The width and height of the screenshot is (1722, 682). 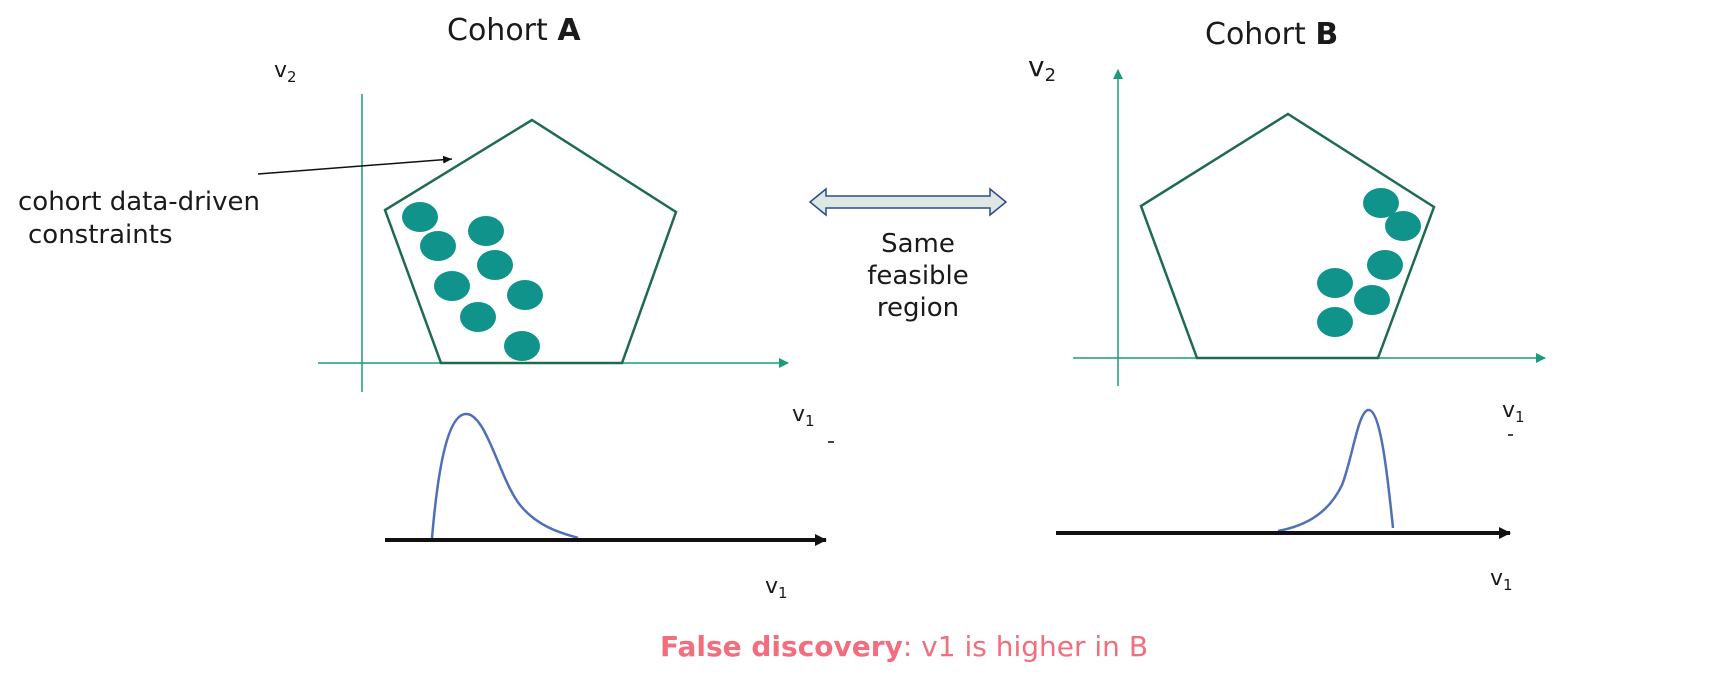 I want to click on cohort-b-density-axis-label-main: v, so click(x=1497, y=578).